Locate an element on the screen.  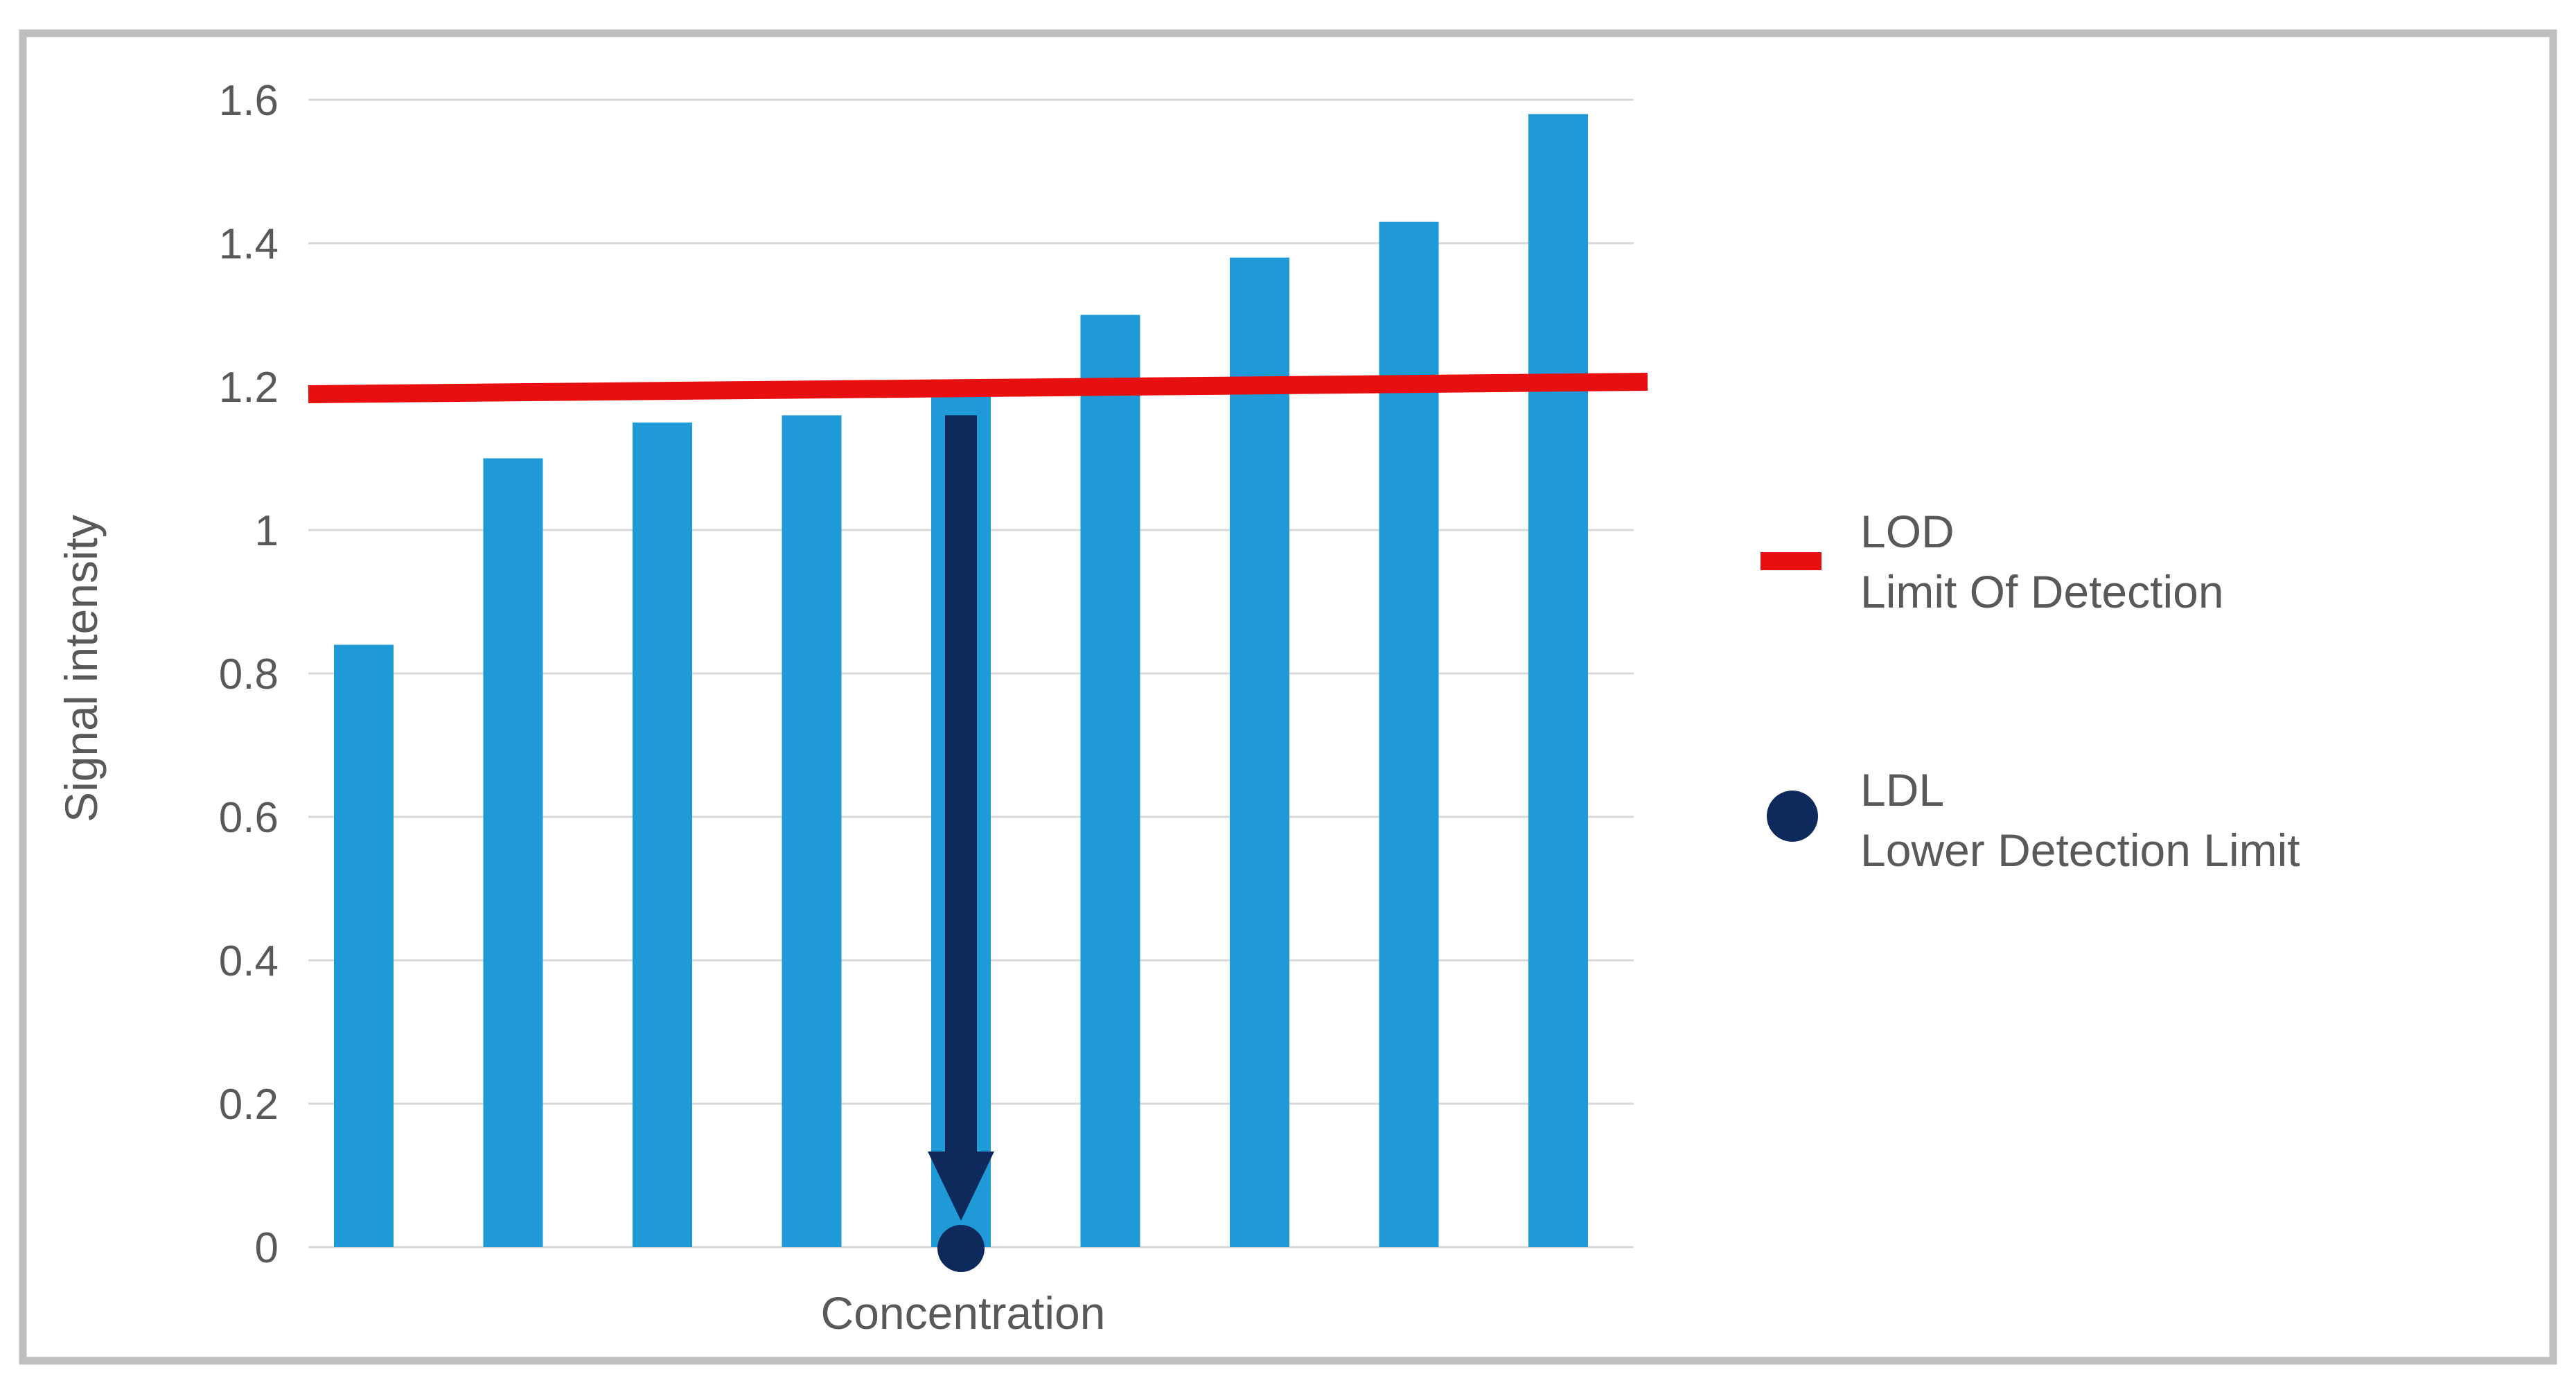
y-tick-label: 0.4 is located at coordinates (249, 961).